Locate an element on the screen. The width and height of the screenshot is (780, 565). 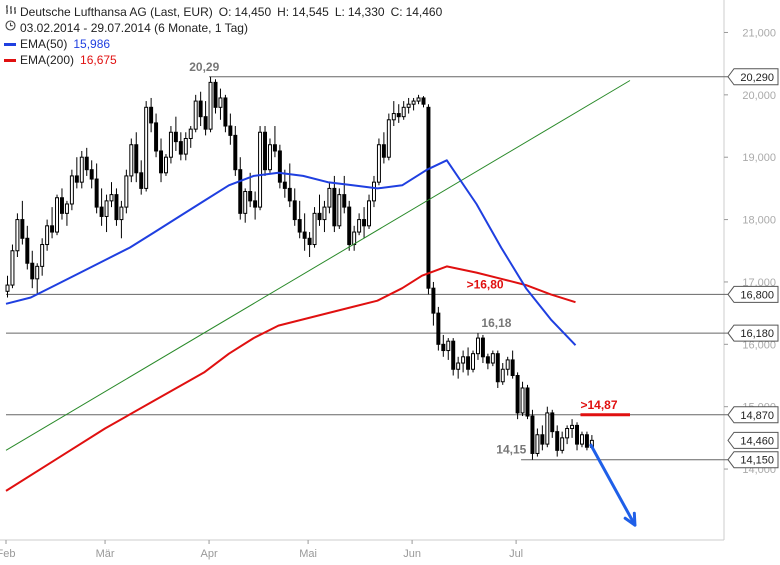
level-label: 16,800 is located at coordinates (753, 294).